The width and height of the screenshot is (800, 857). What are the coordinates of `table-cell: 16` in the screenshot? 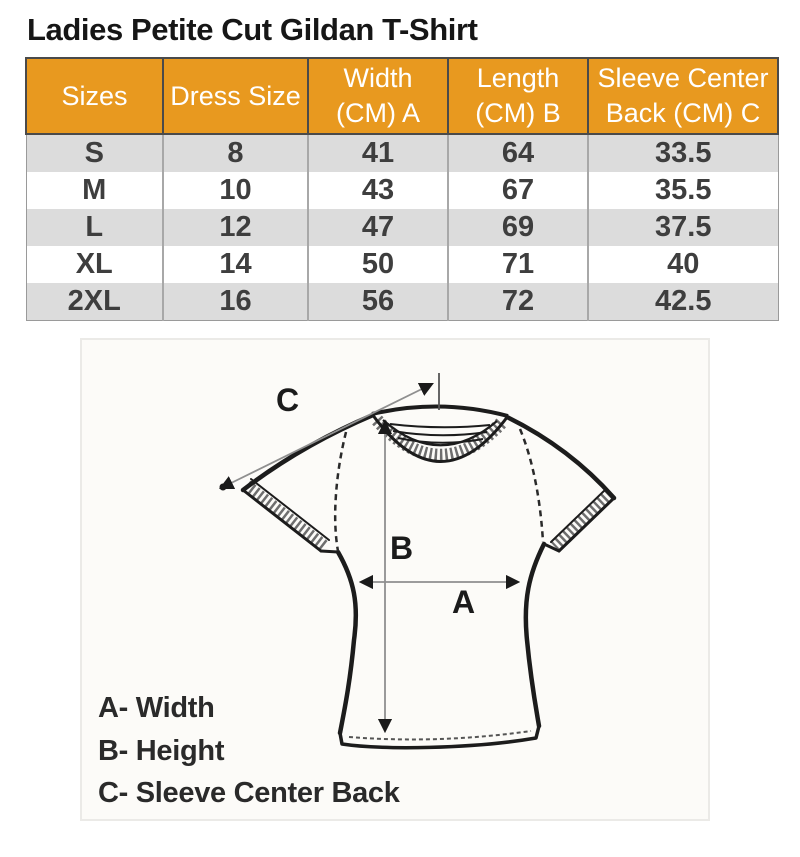 It's located at (235, 302).